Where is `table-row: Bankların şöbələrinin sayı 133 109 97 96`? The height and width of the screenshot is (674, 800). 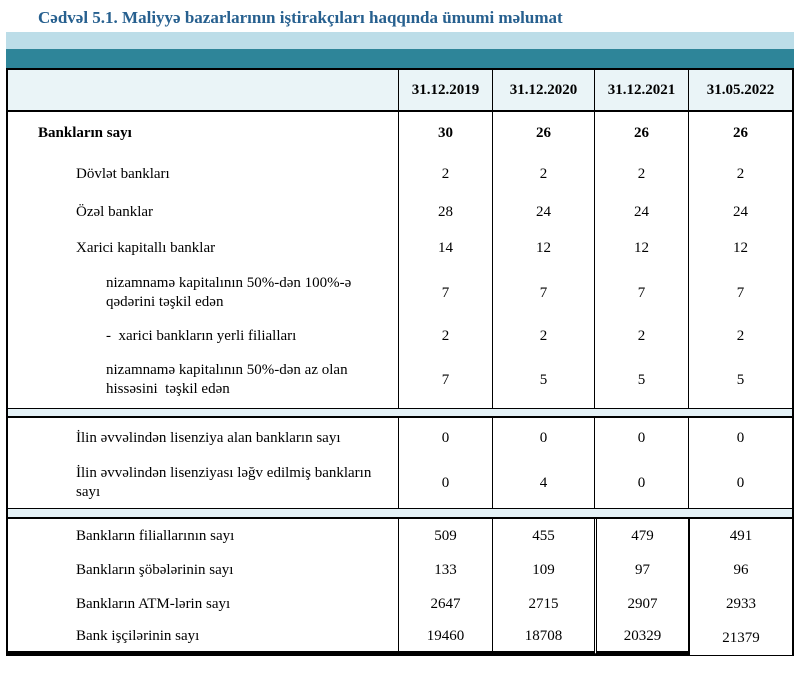 table-row: Bankların şöbələrinin sayı 133 109 97 96 is located at coordinates (400, 570).